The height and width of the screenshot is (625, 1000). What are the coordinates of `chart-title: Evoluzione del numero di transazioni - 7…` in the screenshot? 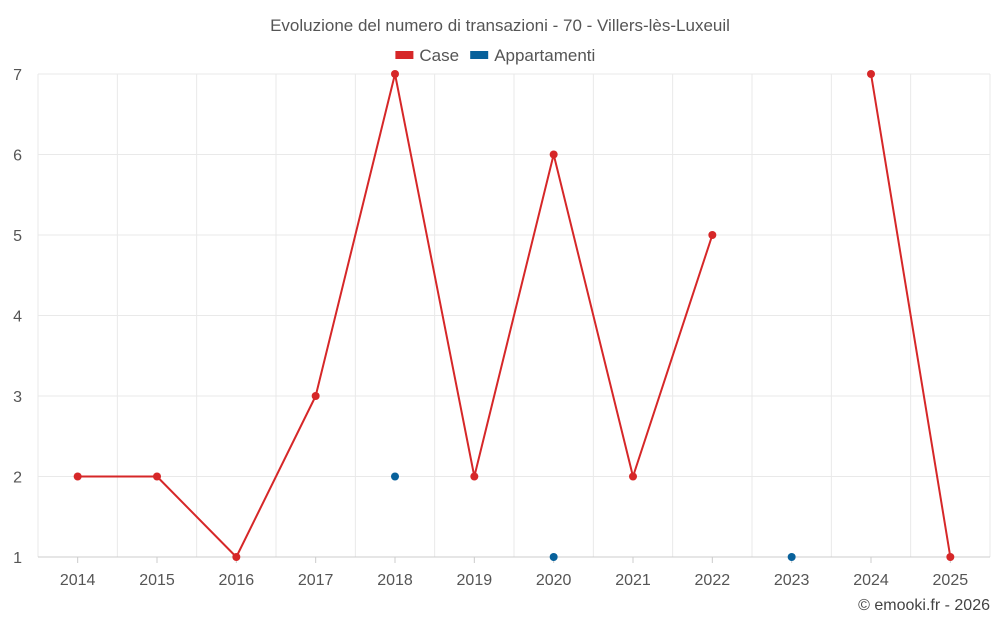 It's located at (500, 25).